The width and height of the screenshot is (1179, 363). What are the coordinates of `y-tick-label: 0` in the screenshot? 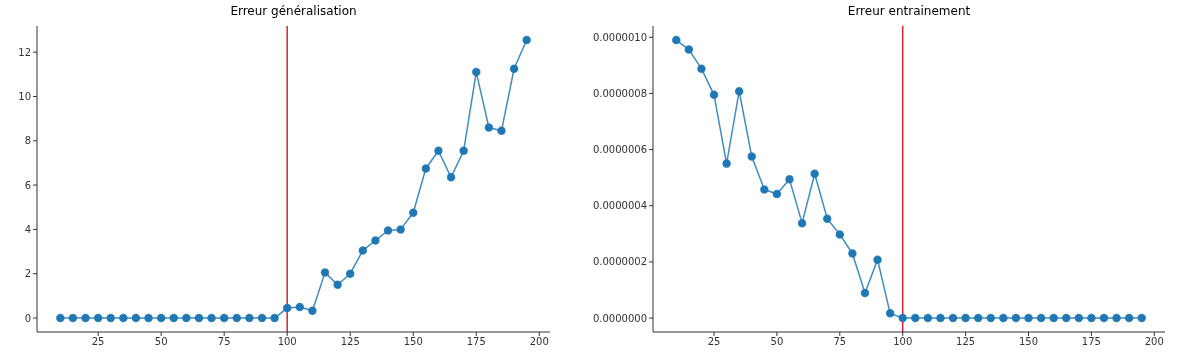 It's located at (27, 318).